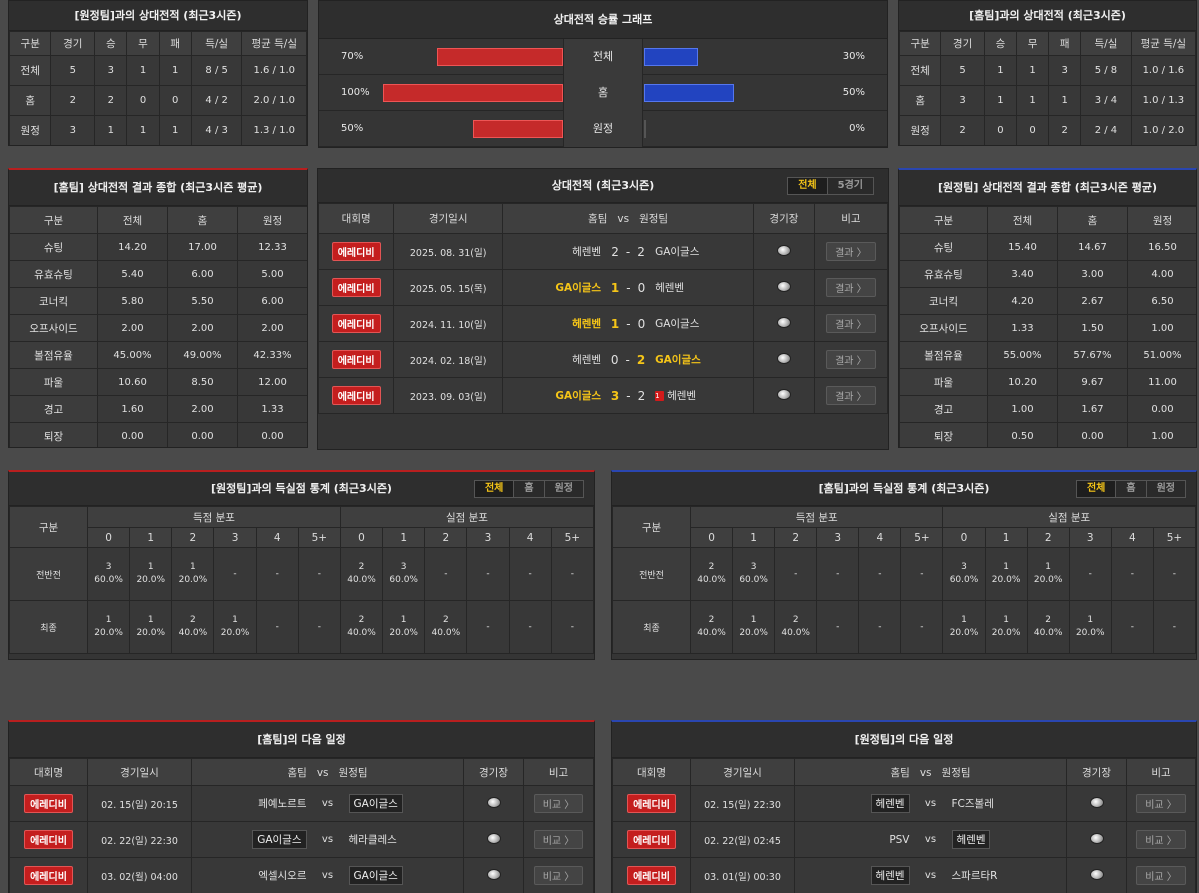 This screenshot has height=893, width=1199. I want to click on goal-cell: 2 40.0%, so click(446, 627).